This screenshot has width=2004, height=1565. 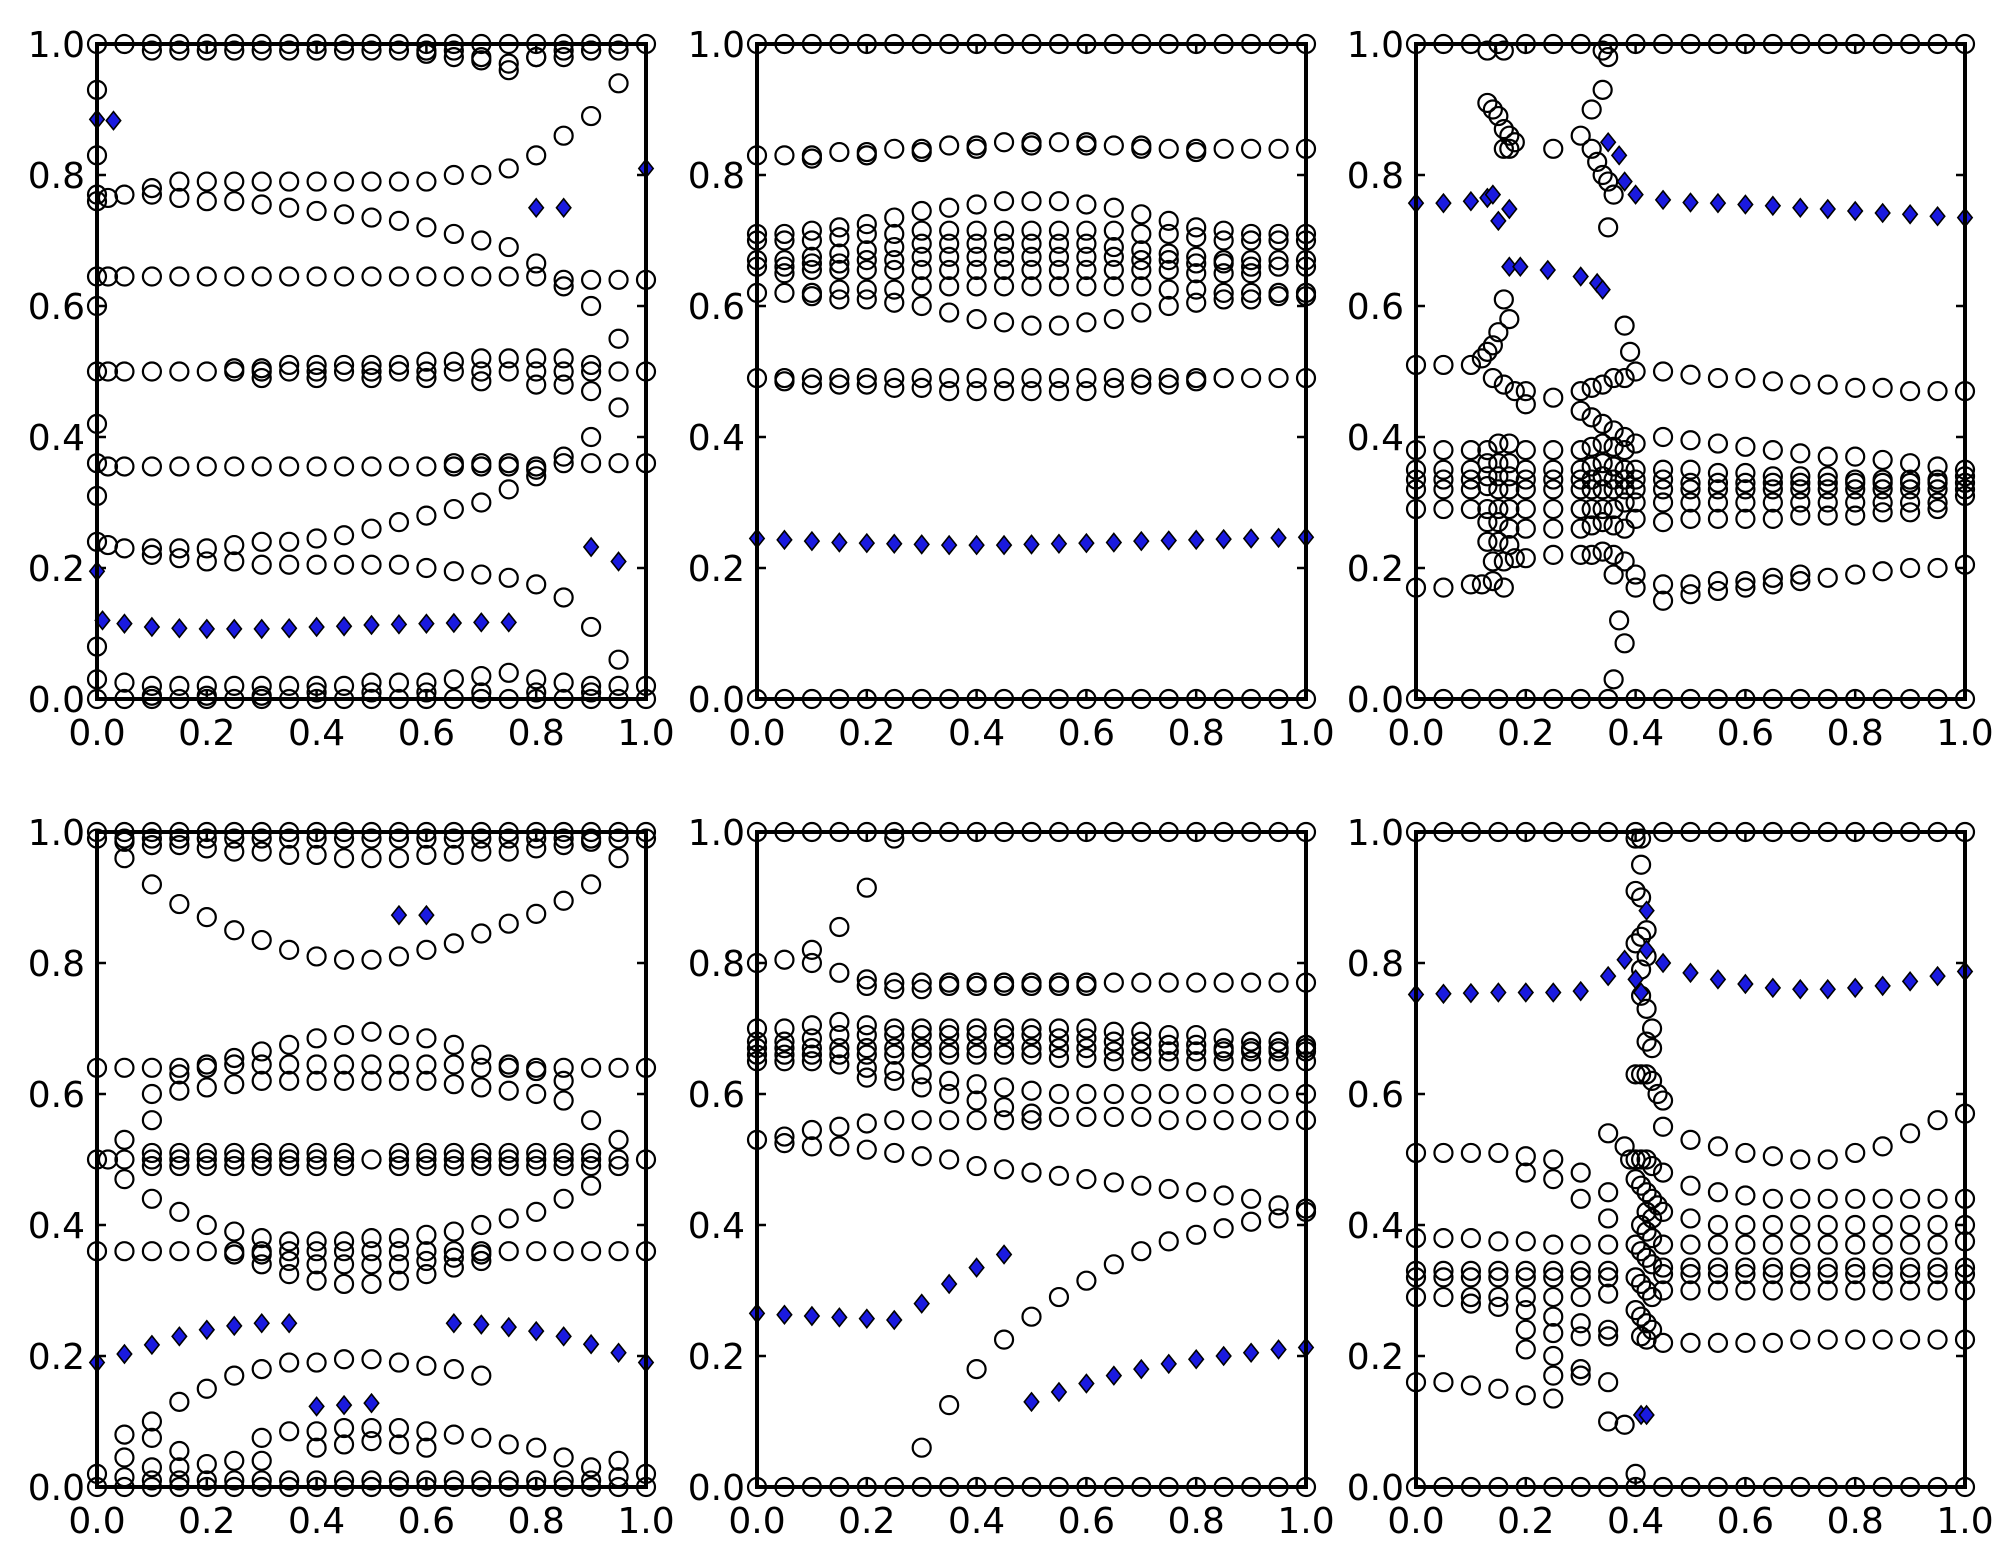 I want to click on x-tick-label: 0.8, so click(x=536, y=1521).